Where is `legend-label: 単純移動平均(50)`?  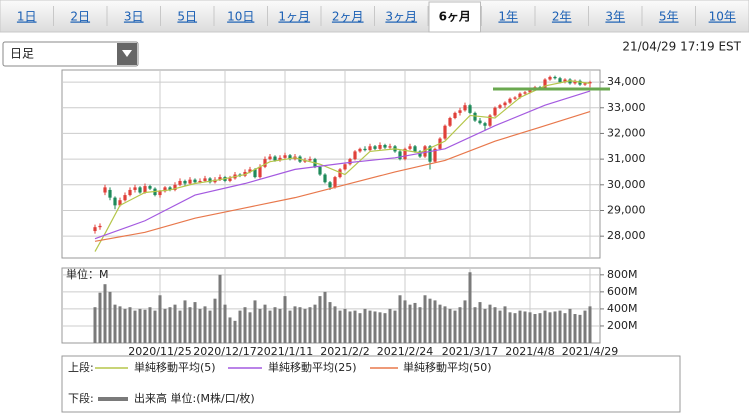 legend-label: 単純移動平均(50) is located at coordinates (447, 367).